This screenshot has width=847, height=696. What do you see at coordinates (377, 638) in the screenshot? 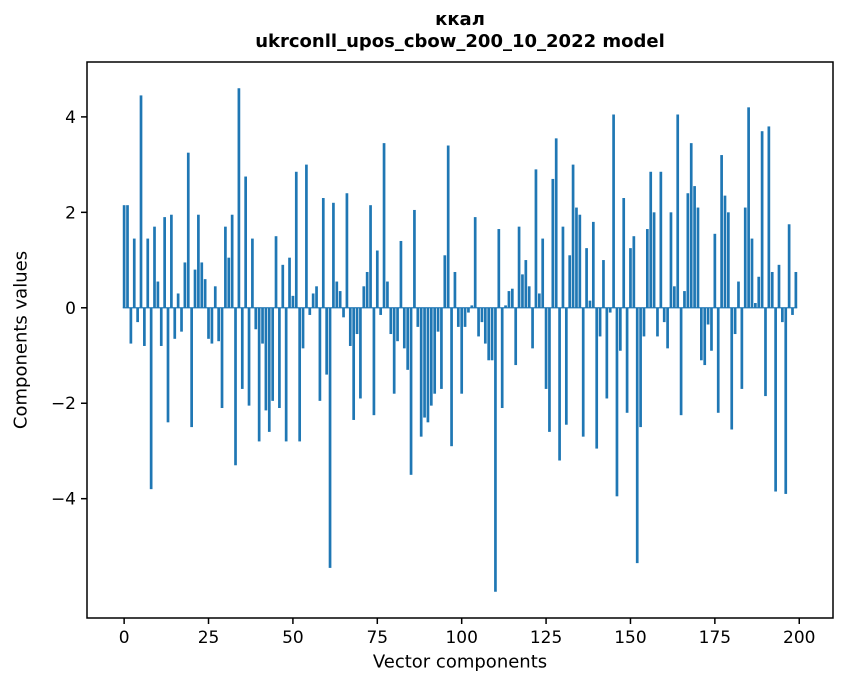
I see `x-tick-label: 75` at bounding box center [377, 638].